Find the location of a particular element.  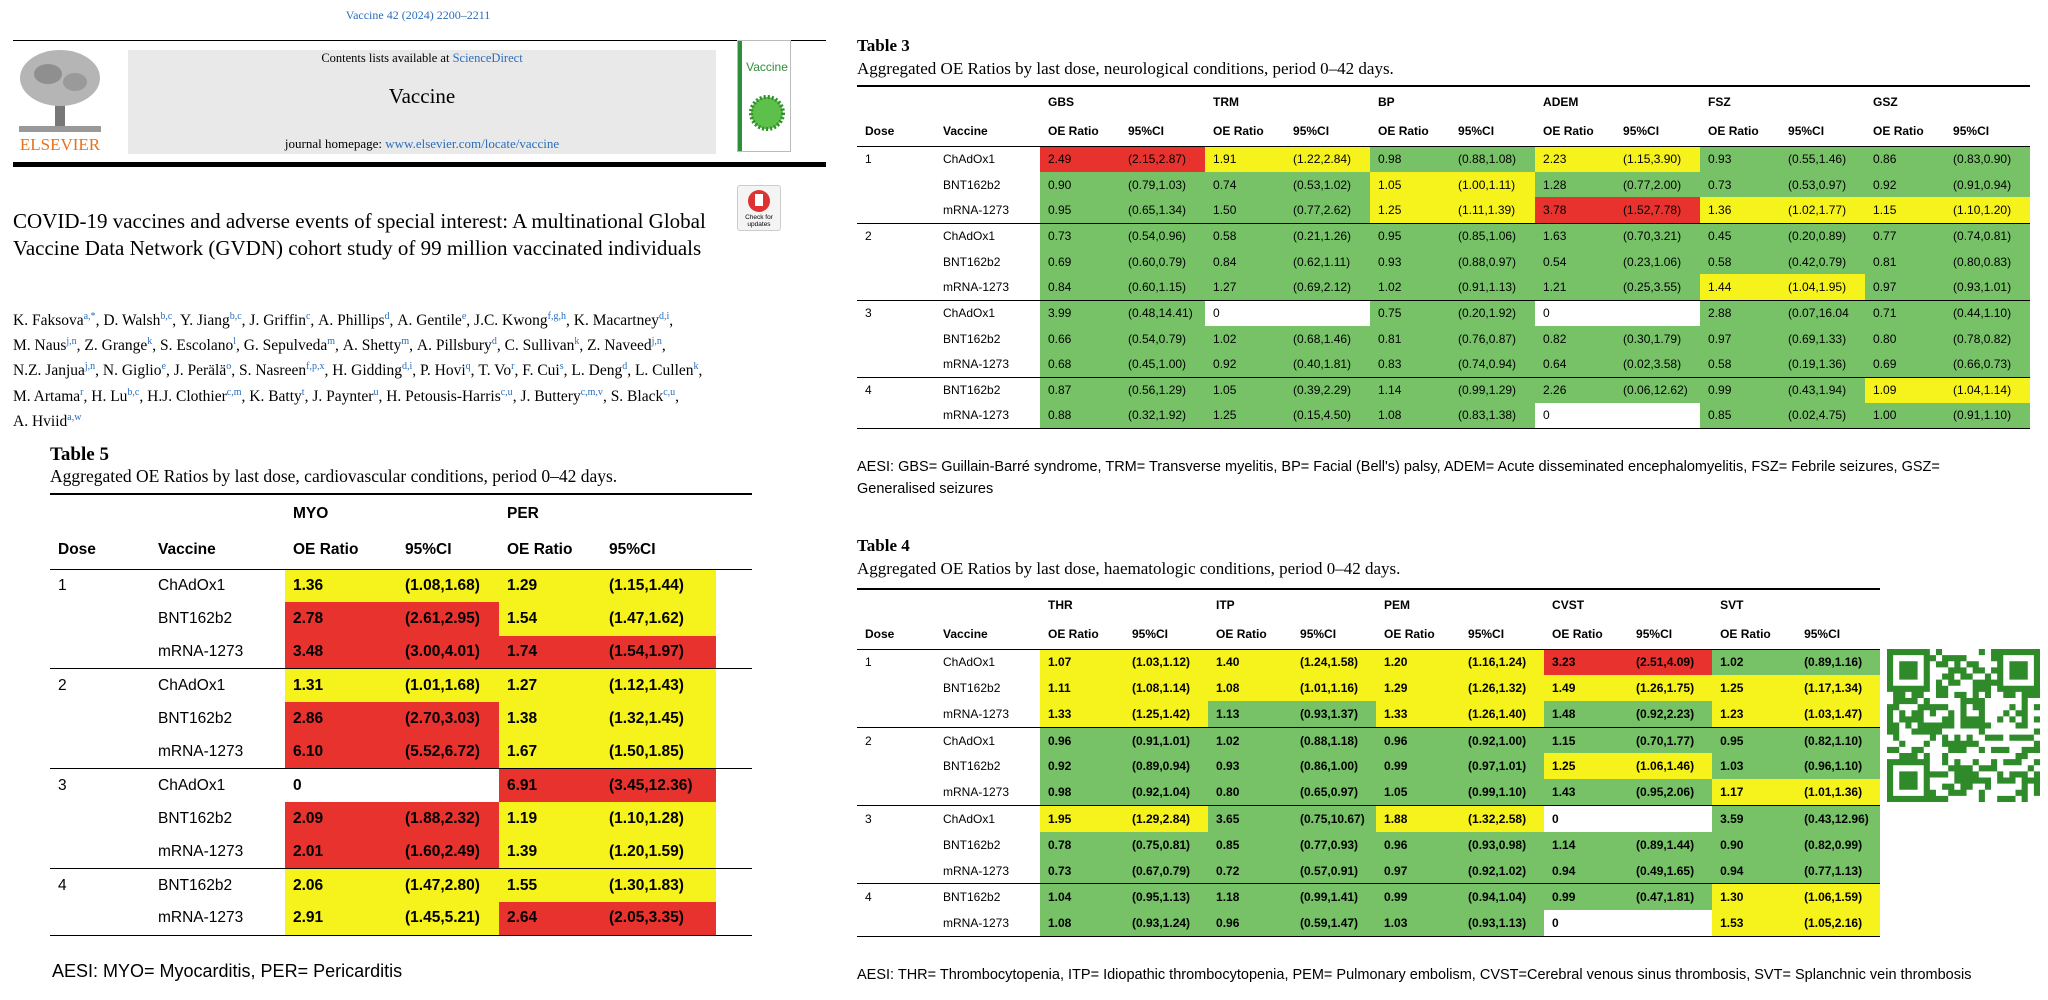

ci-cell: (0.25,3.55) is located at coordinates (1658, 287).